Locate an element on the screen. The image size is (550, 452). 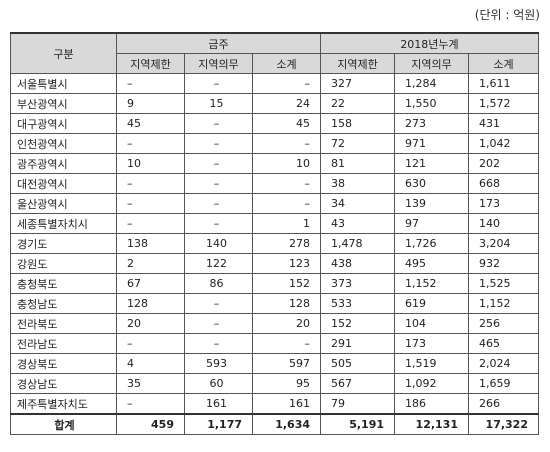
value-cell: 465 is located at coordinates (503, 343).